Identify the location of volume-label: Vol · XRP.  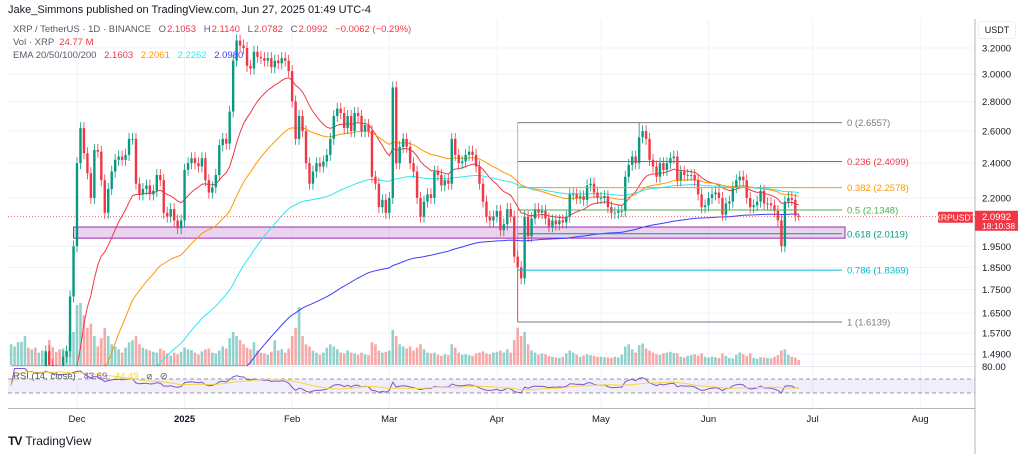
(34, 42).